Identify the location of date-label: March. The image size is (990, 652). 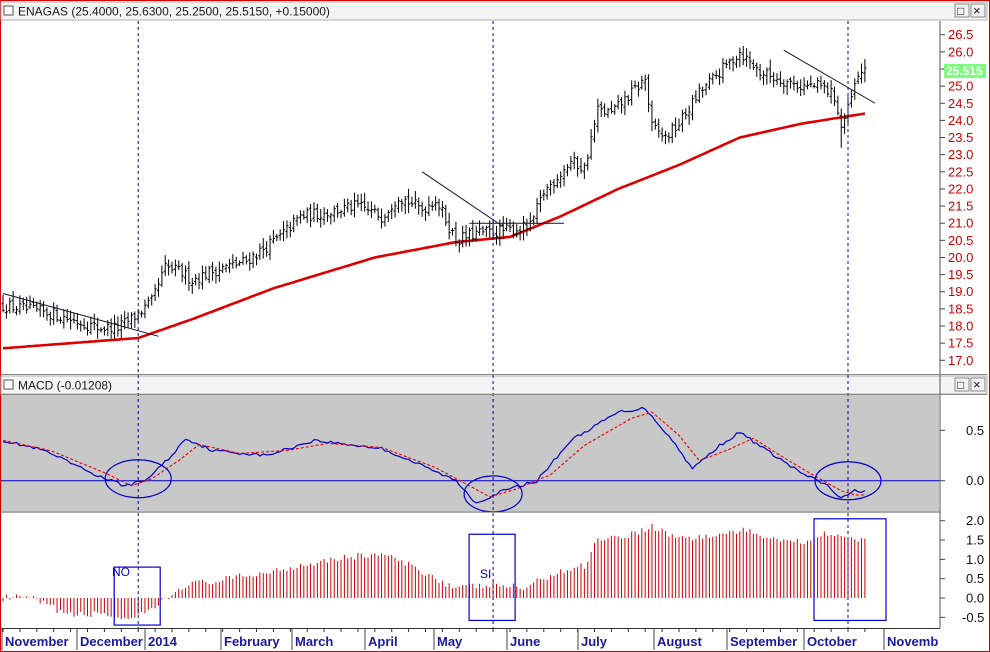
(314, 641).